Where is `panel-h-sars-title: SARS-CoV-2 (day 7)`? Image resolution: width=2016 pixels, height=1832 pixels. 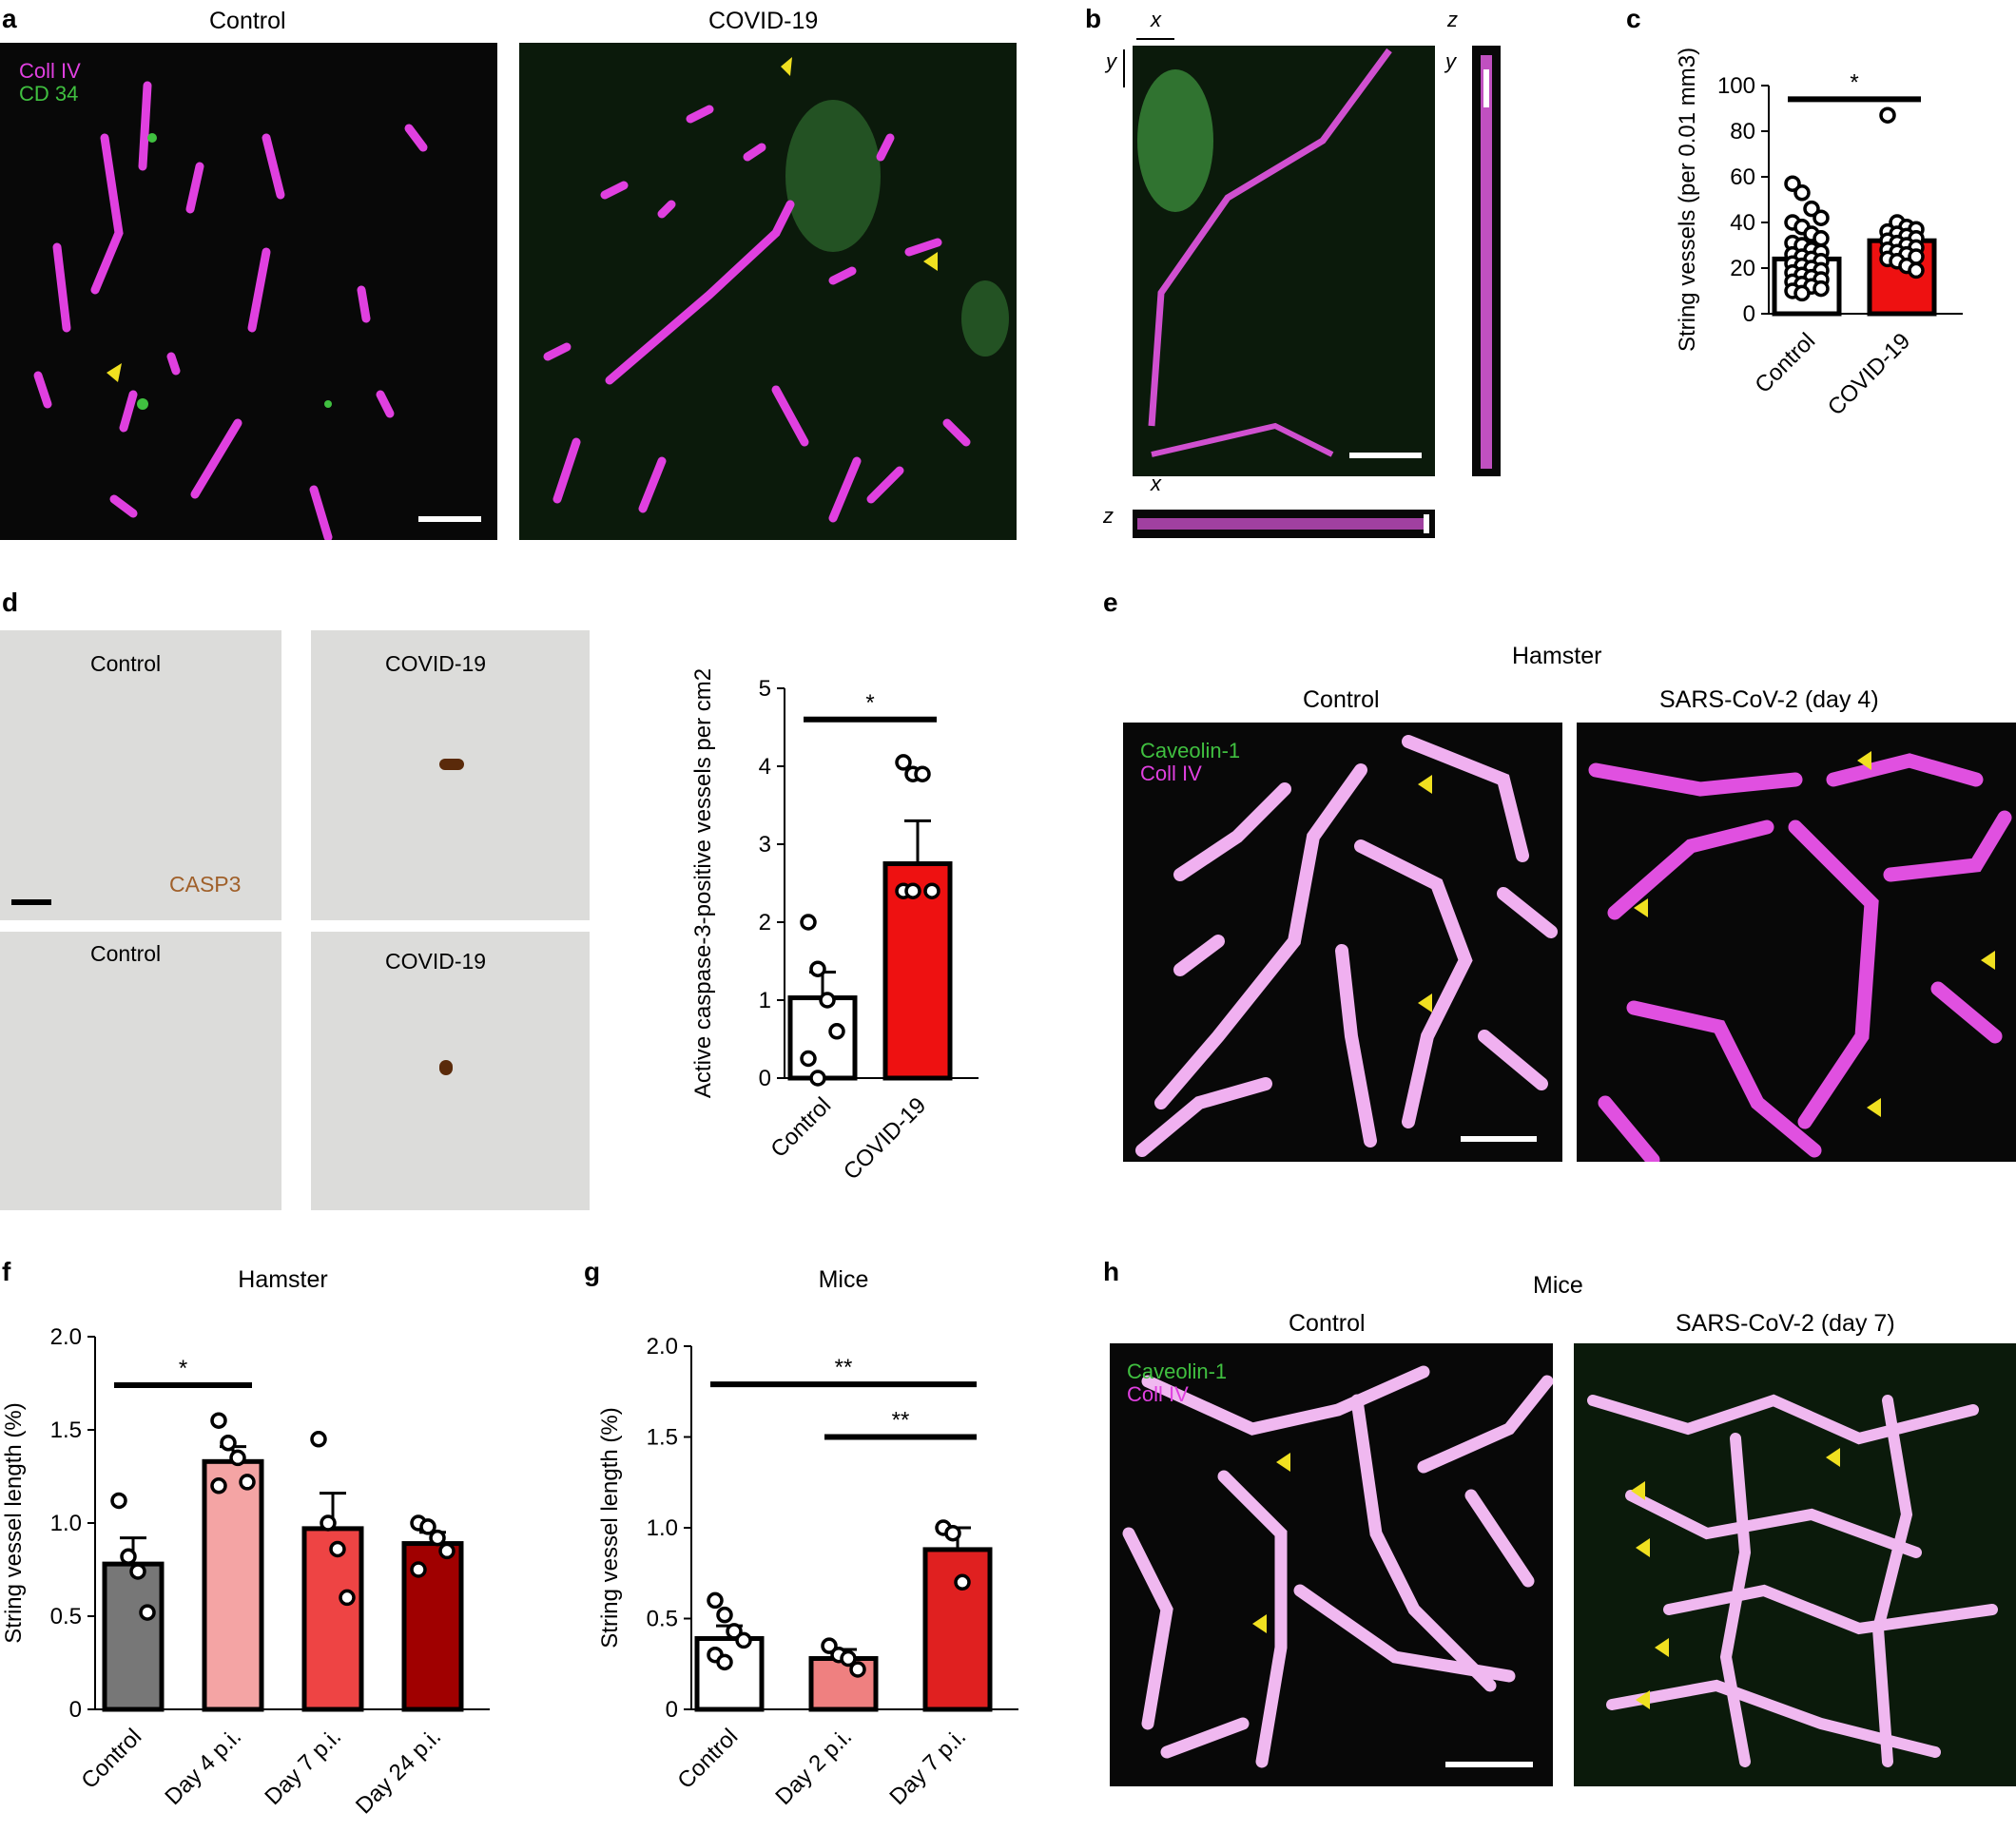
panel-h-sars-title: SARS-CoV-2 (day 7) is located at coordinates (1785, 1323).